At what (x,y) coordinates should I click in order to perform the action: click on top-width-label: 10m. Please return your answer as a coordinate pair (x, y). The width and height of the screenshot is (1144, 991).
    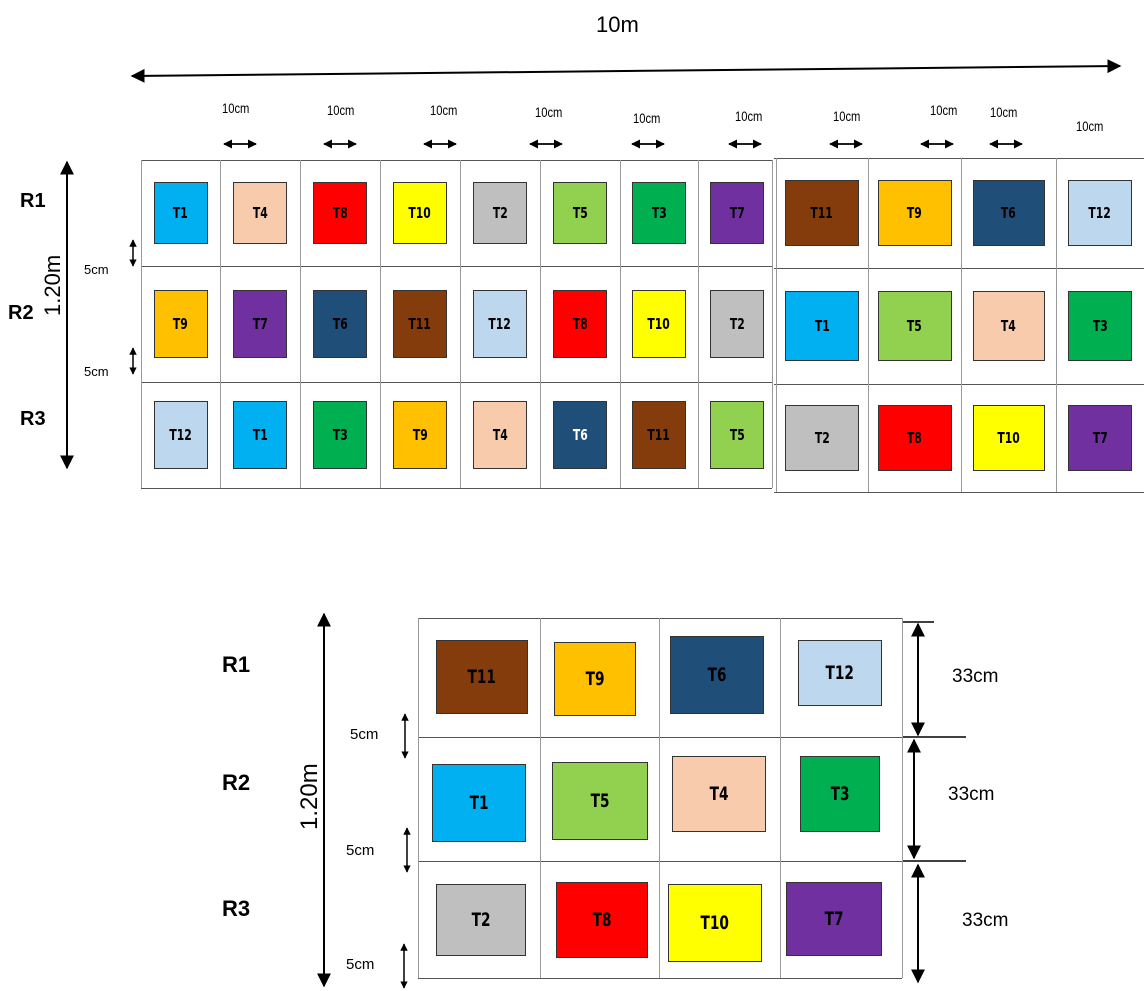
    Looking at the image, I should click on (617, 24).